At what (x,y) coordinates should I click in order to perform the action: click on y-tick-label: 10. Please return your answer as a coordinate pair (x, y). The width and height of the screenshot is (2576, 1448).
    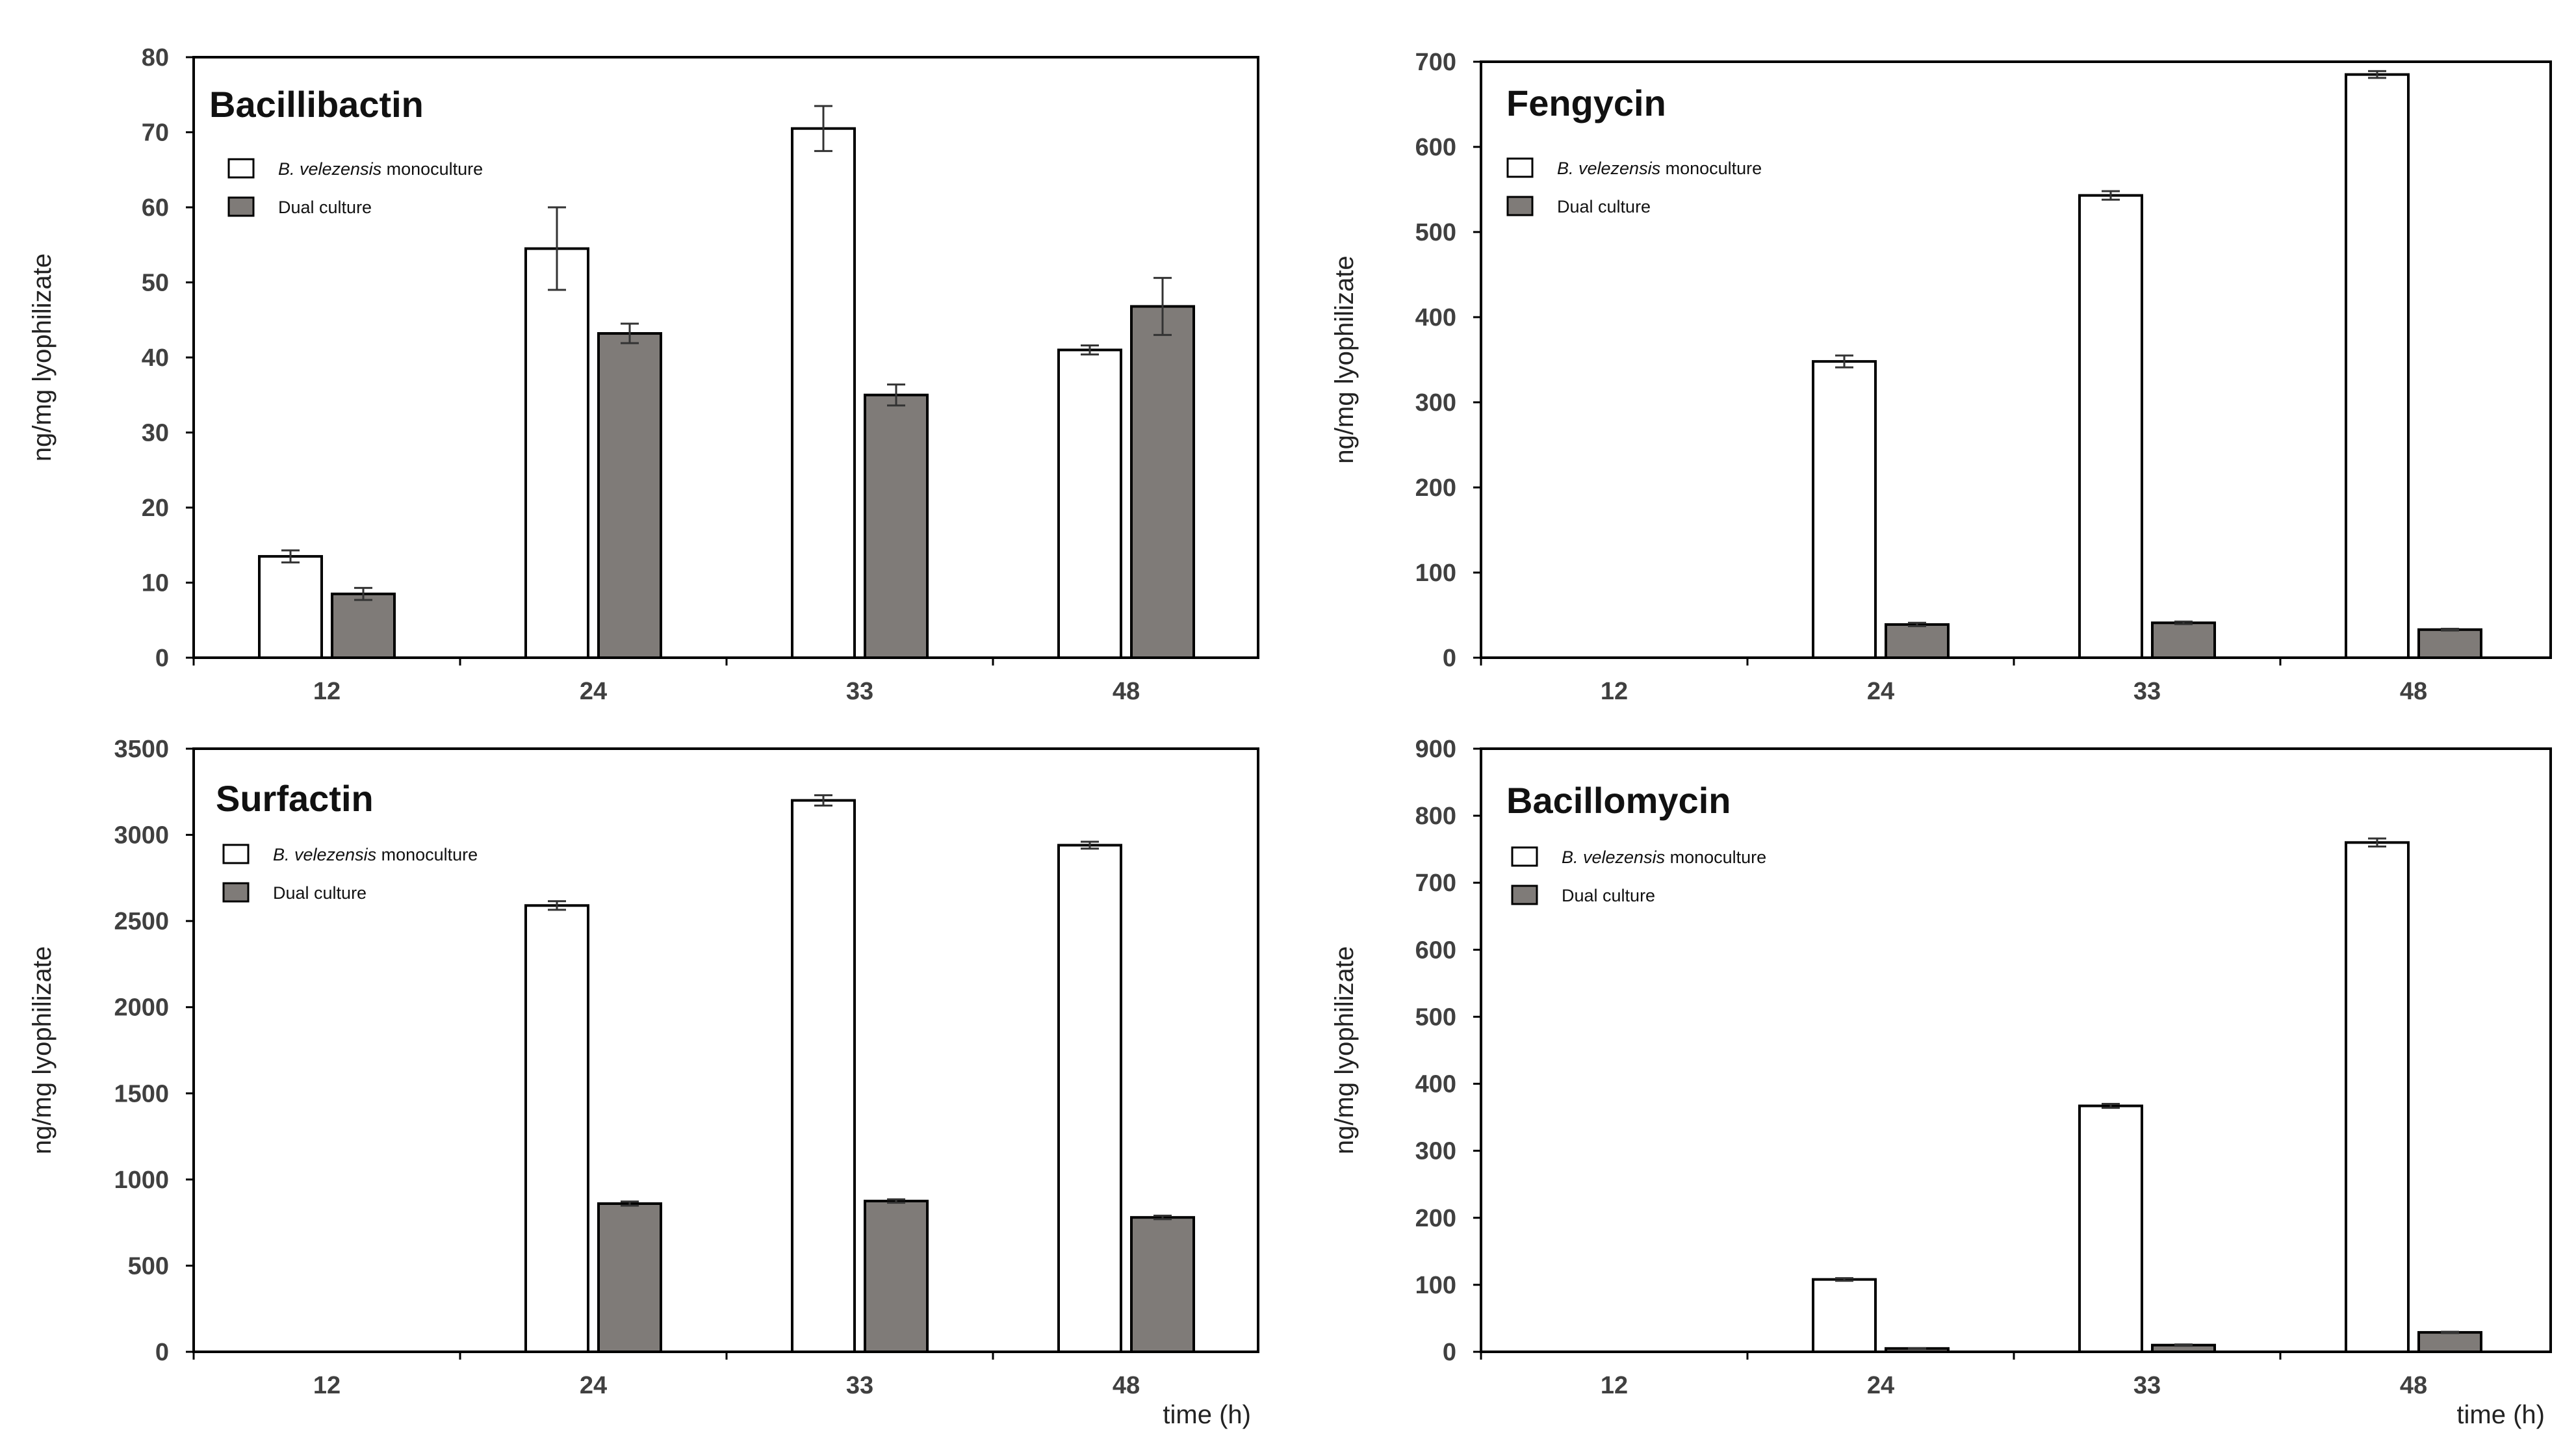
    Looking at the image, I should click on (156, 583).